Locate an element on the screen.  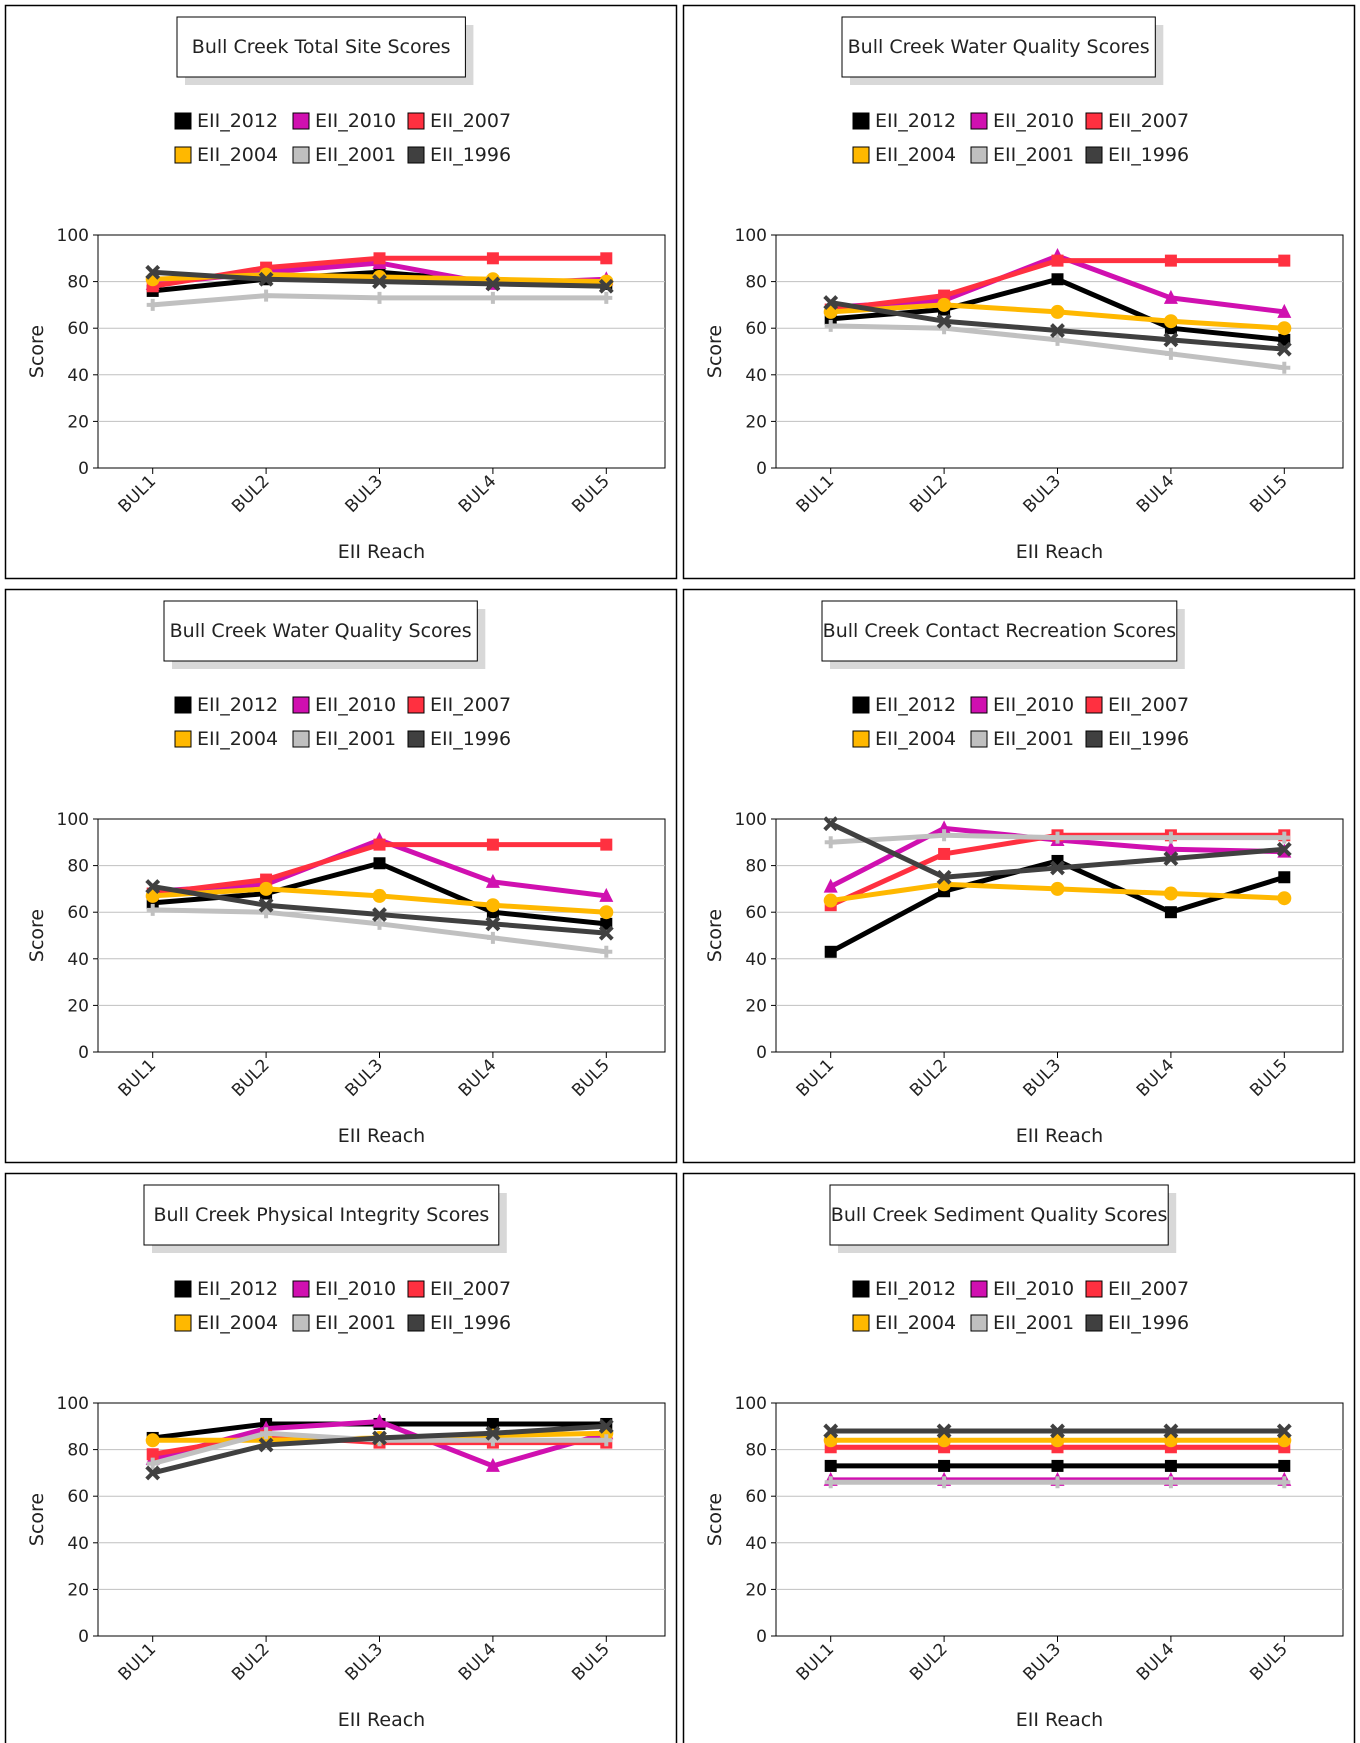
series-eii-2004 is located at coordinates (379, 900).